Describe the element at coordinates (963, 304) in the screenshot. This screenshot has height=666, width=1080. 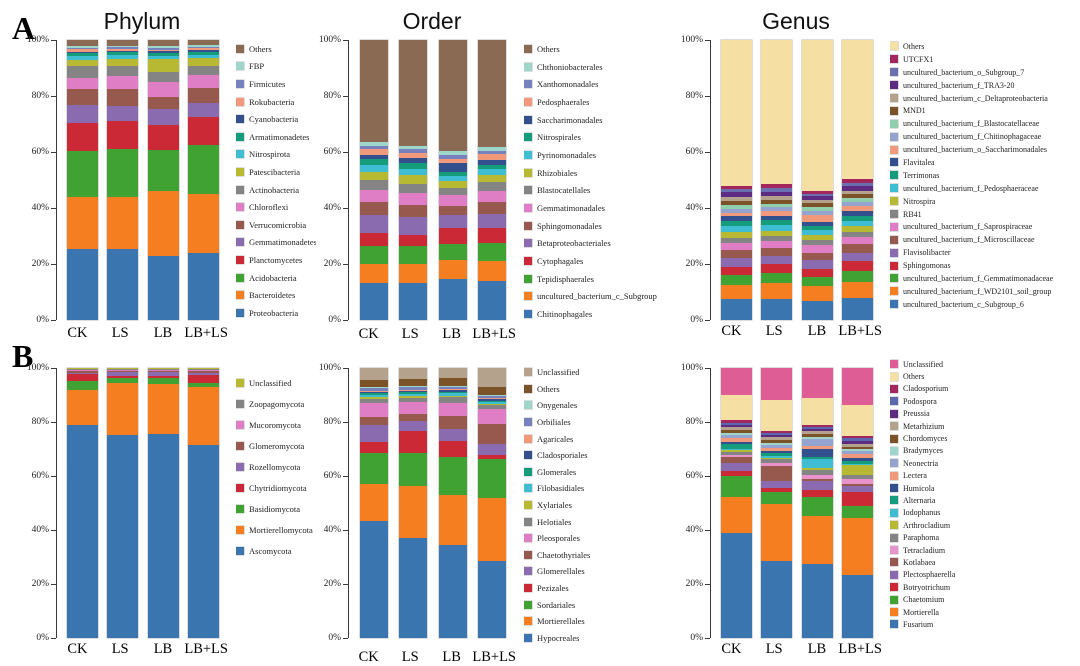
I see `legend-label: uncultured_bacterium_c_Subgroup_6` at that location.